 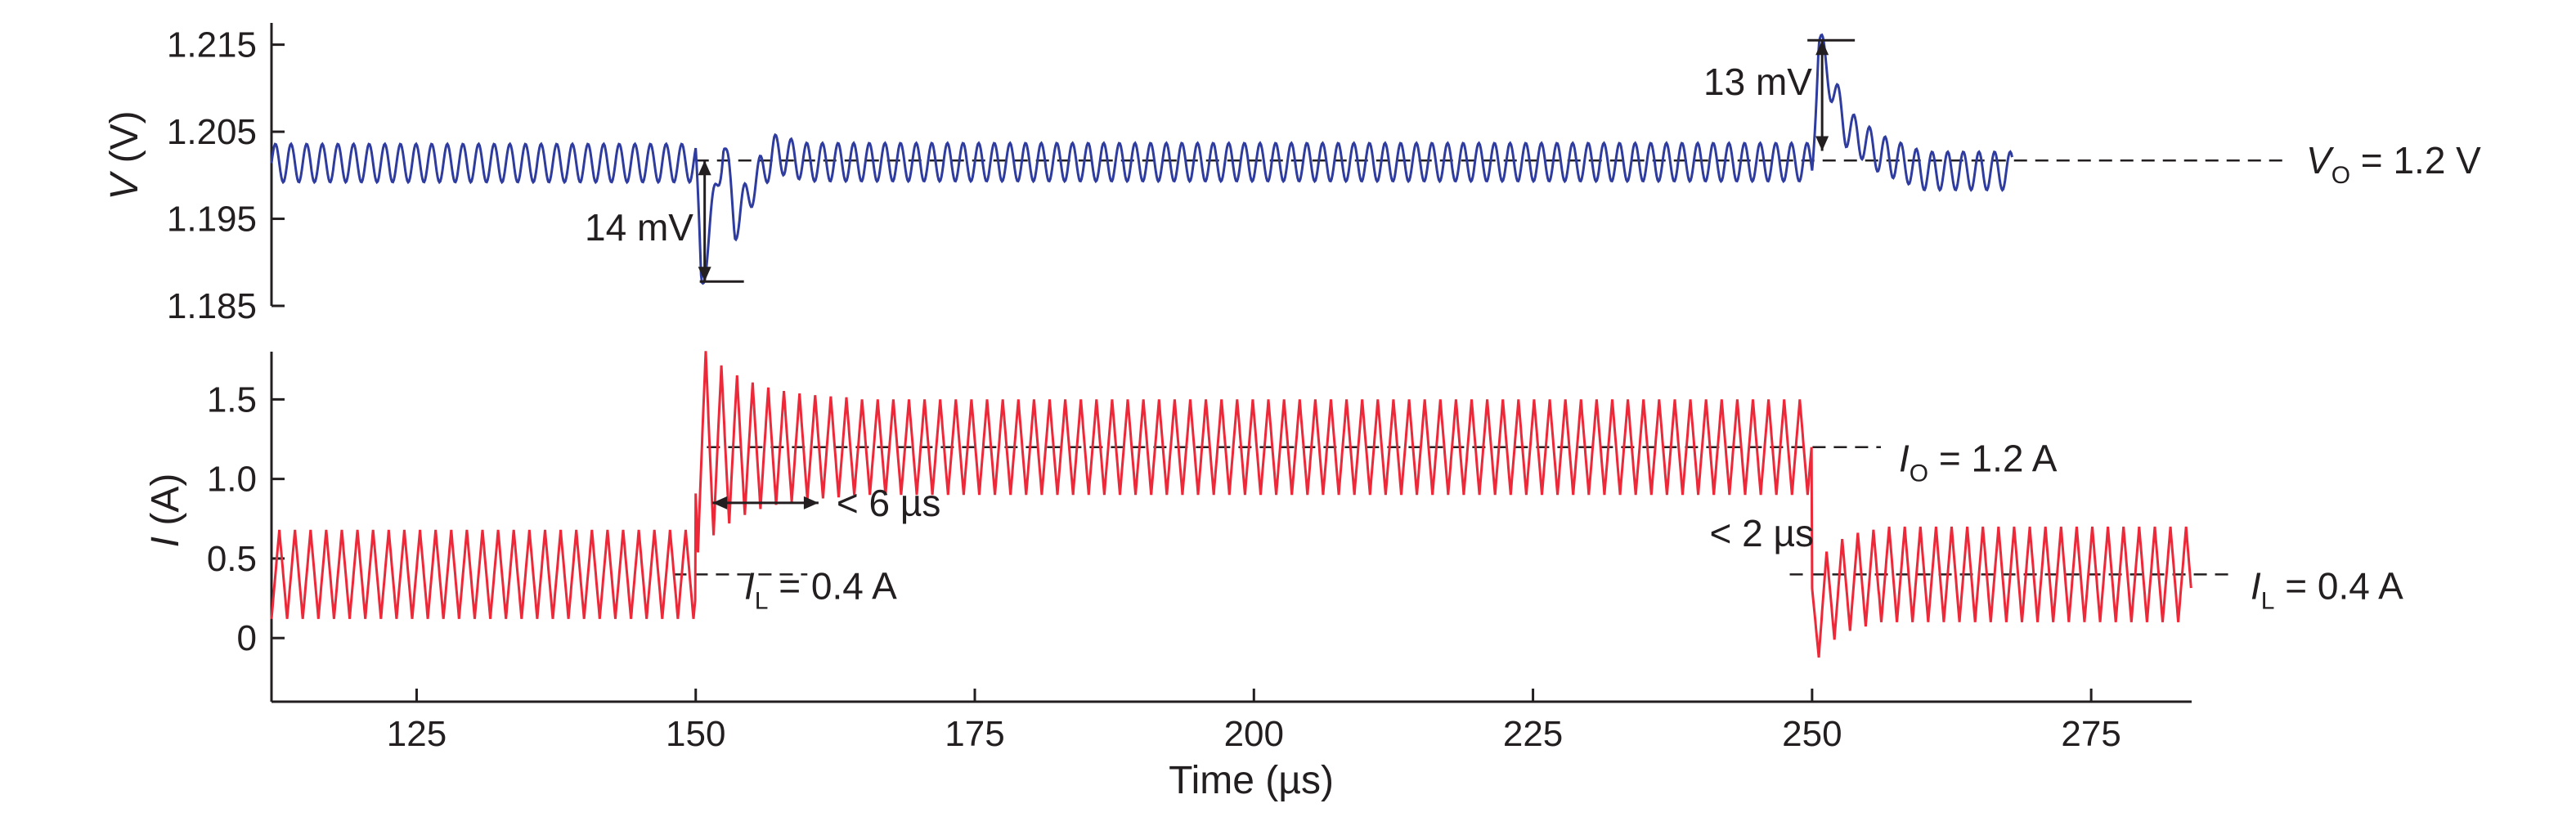 What do you see at coordinates (1761, 533) in the screenshot?
I see `step-down-time-label: < 2 µs` at bounding box center [1761, 533].